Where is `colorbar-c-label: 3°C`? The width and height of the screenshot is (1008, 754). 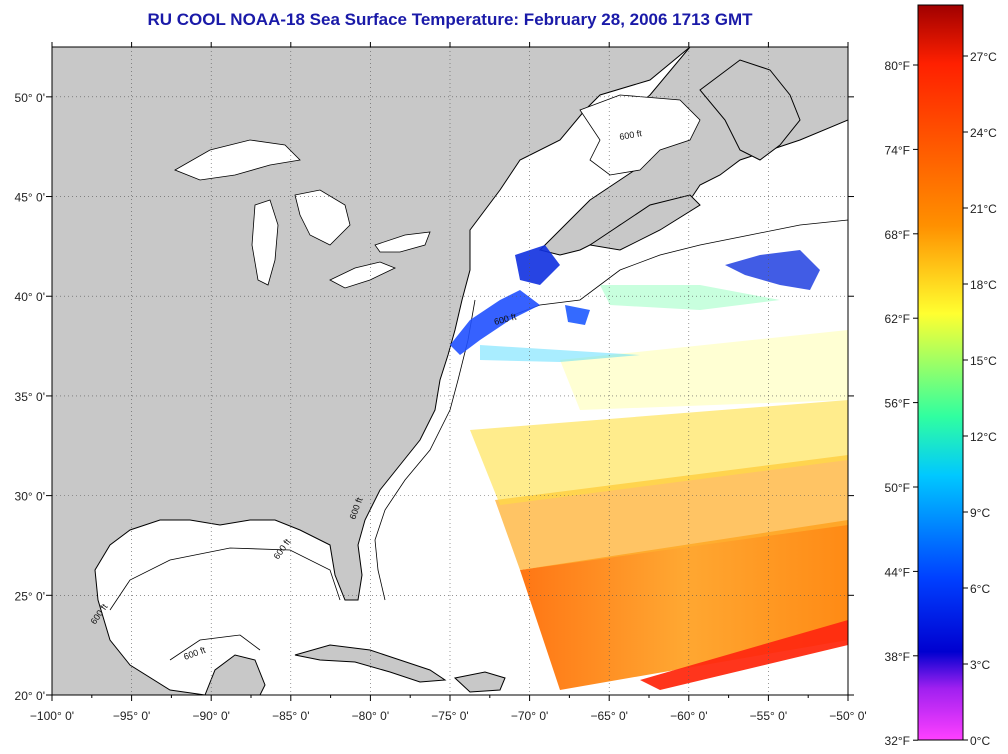 colorbar-c-label: 3°C is located at coordinates (980, 665).